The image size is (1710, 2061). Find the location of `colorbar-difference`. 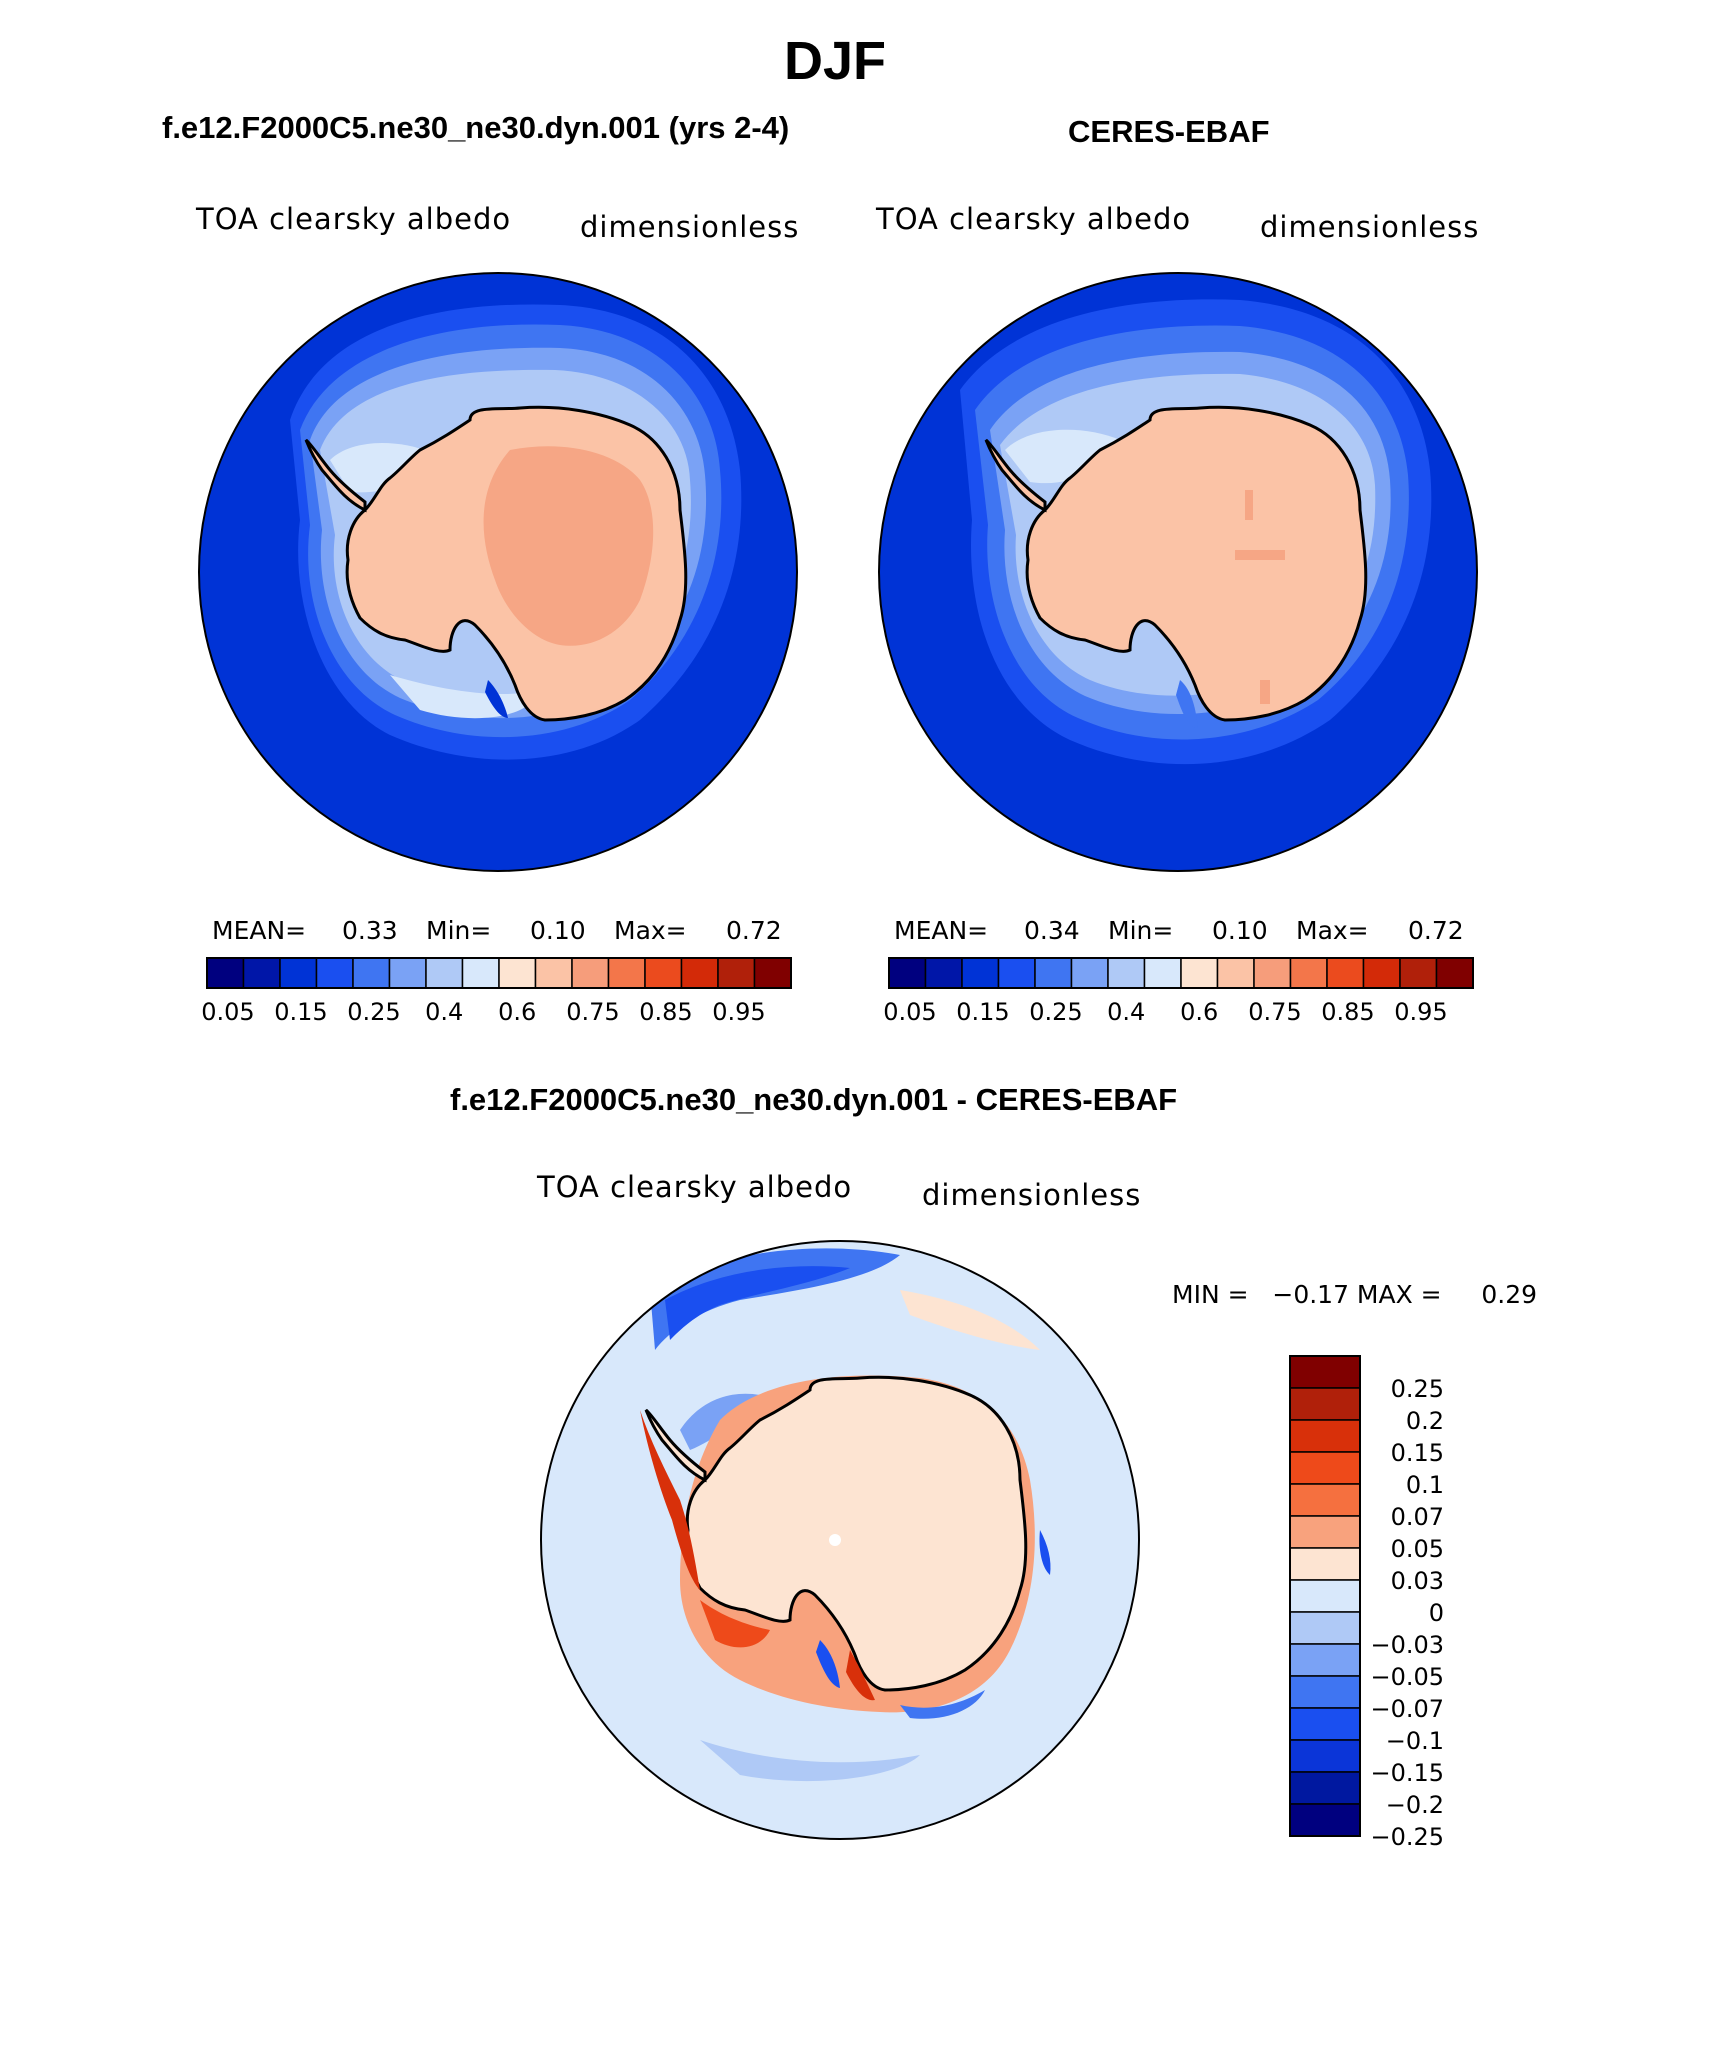

colorbar-difference is located at coordinates (1325, 1596).